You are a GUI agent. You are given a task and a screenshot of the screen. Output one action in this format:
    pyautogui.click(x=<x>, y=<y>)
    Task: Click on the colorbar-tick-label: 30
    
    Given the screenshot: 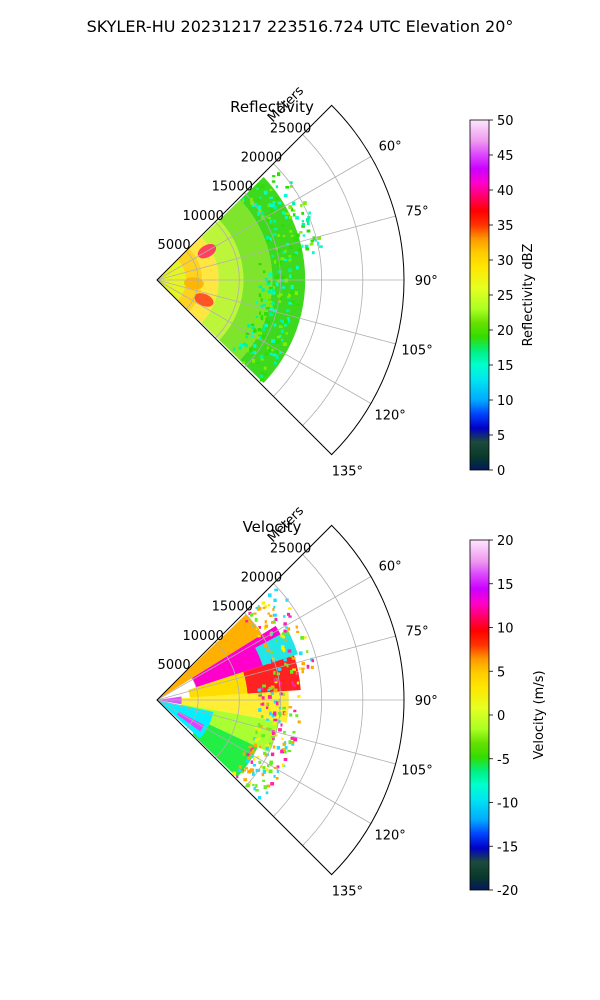 What is the action you would take?
    pyautogui.click(x=505, y=261)
    